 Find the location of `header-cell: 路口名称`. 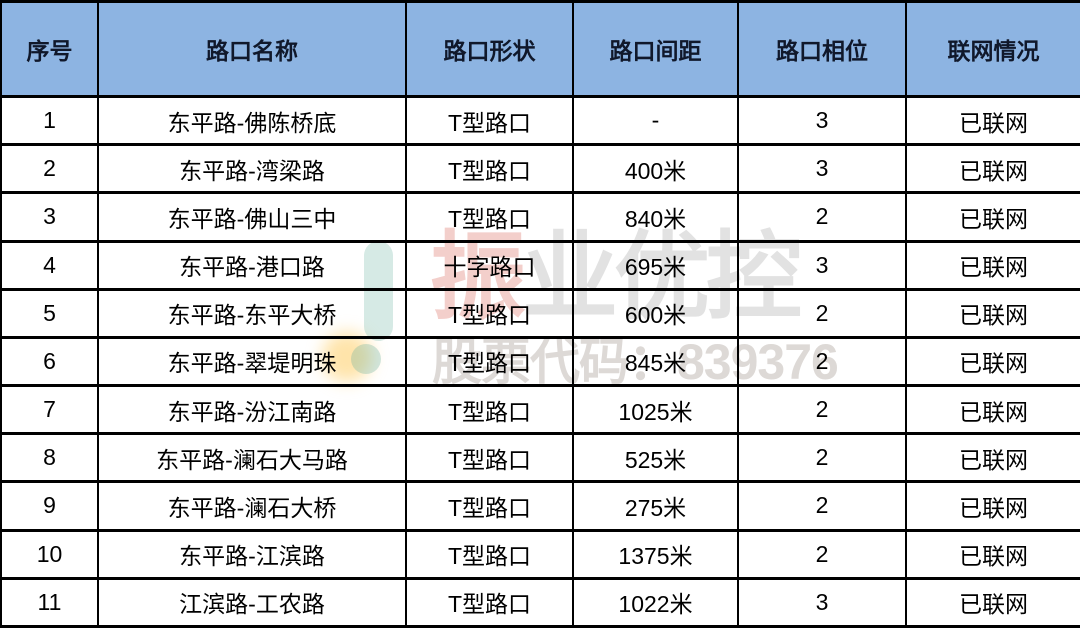

header-cell: 路口名称 is located at coordinates (252, 49).